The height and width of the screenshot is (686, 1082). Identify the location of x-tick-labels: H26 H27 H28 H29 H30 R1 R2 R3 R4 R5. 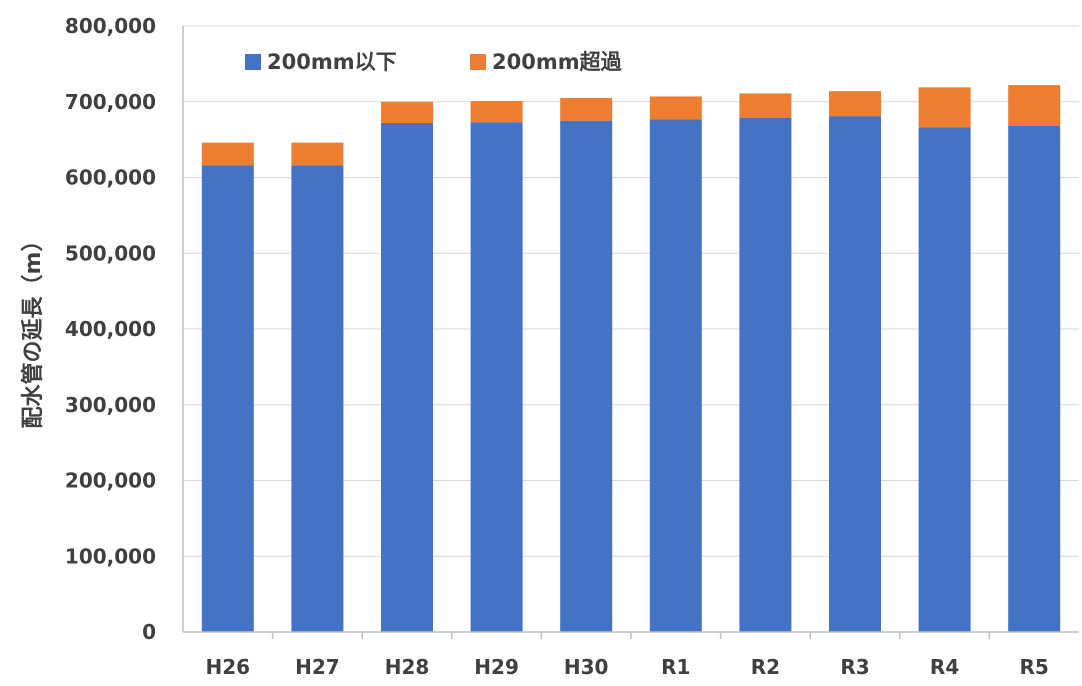
(627, 667).